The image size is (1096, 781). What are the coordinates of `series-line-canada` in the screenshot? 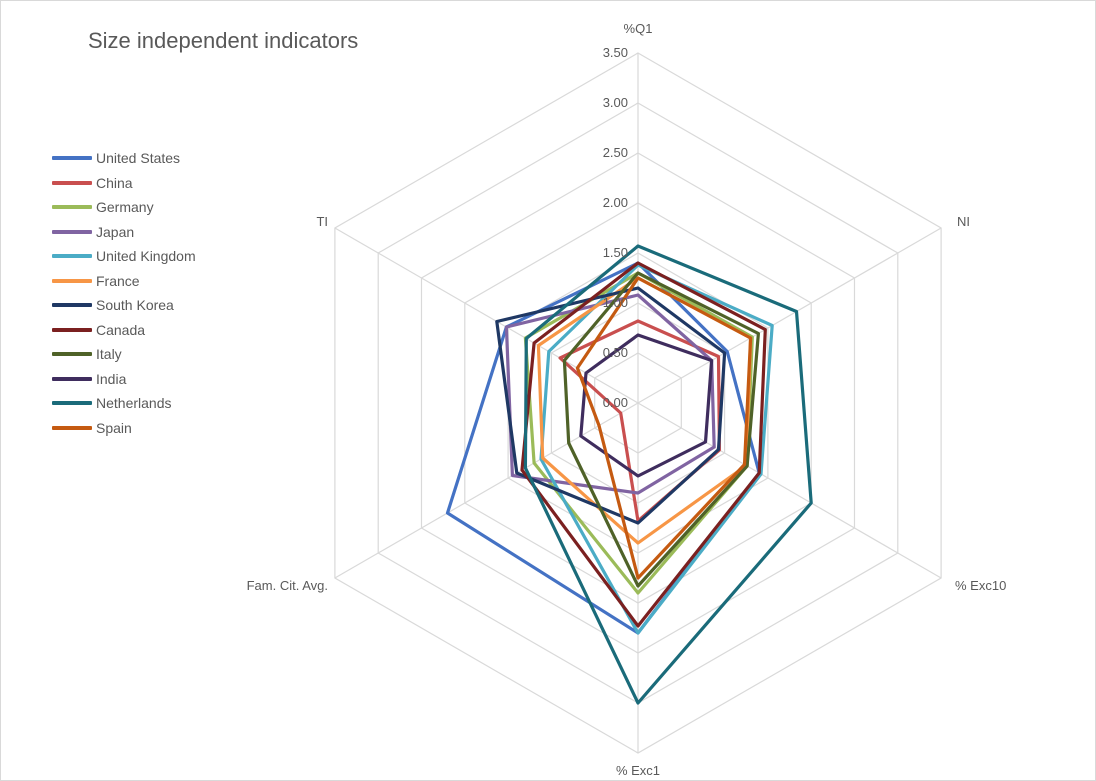 It's located at (643, 444).